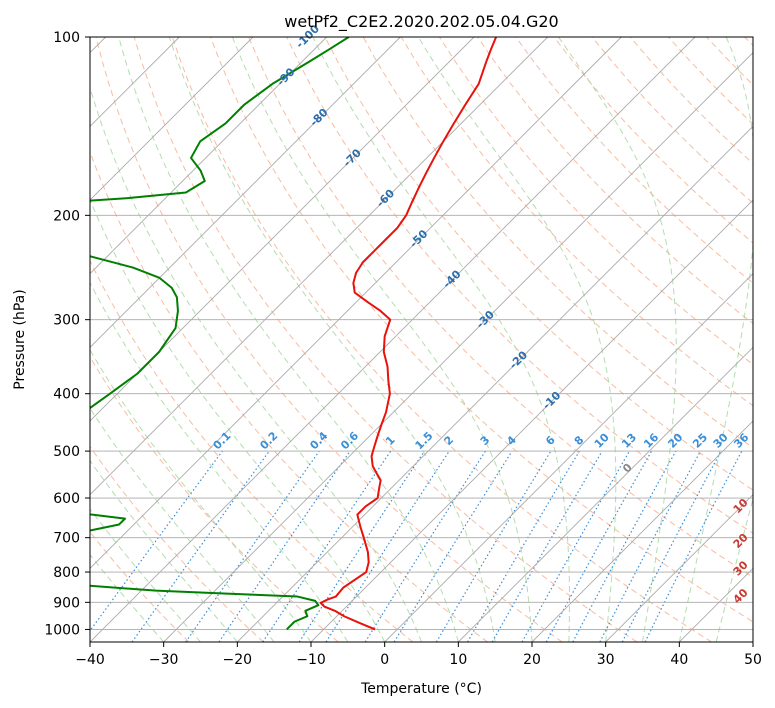 The image size is (775, 708). Describe the element at coordinates (20, 339) in the screenshot. I see `y-axis-title: Pressure (hPa)` at that location.